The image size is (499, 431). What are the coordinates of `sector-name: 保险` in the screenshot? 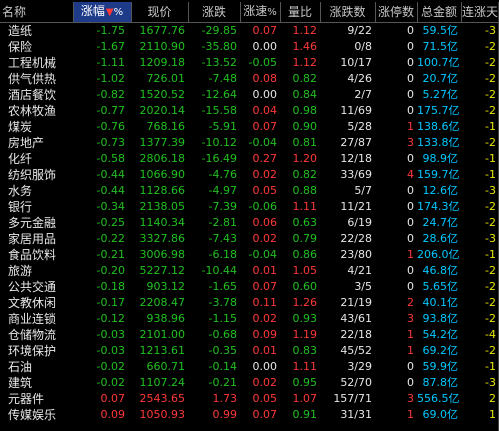 It's located at (20, 47).